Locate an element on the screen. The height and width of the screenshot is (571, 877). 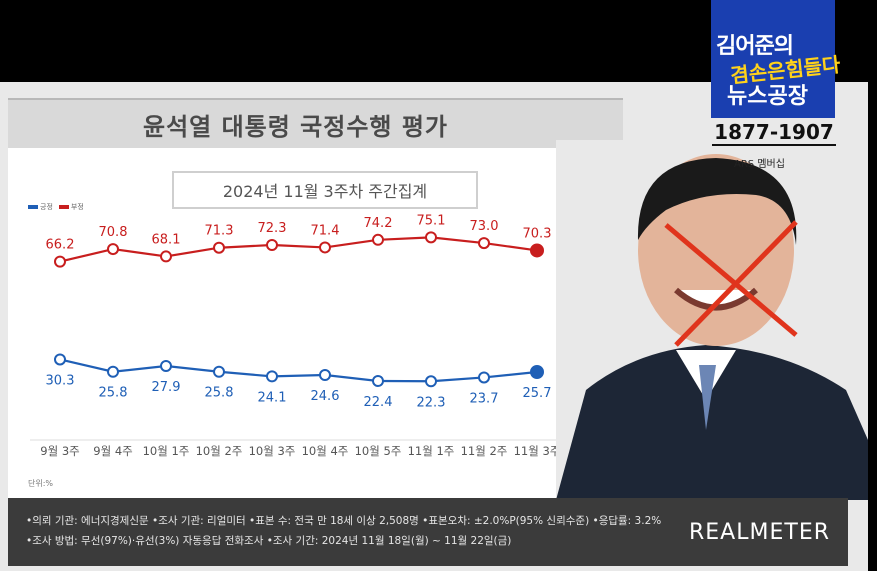
realmeter-logo: REALMETER is located at coordinates (759, 532).